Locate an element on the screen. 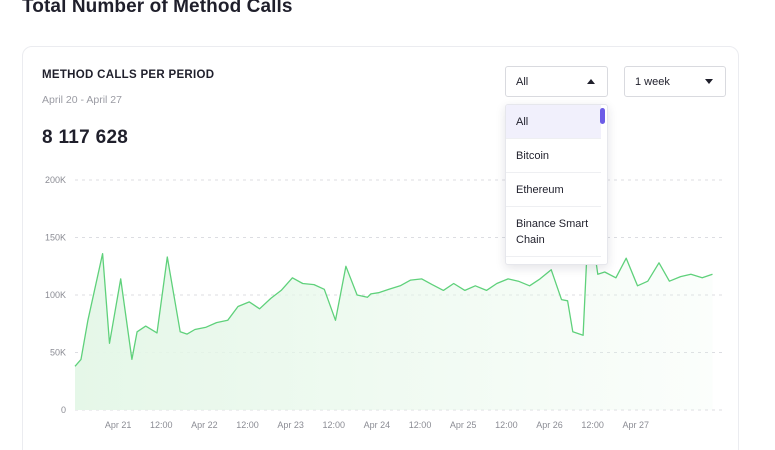 The image size is (775, 450). x-tick-label: Apr 27 is located at coordinates (635, 425).